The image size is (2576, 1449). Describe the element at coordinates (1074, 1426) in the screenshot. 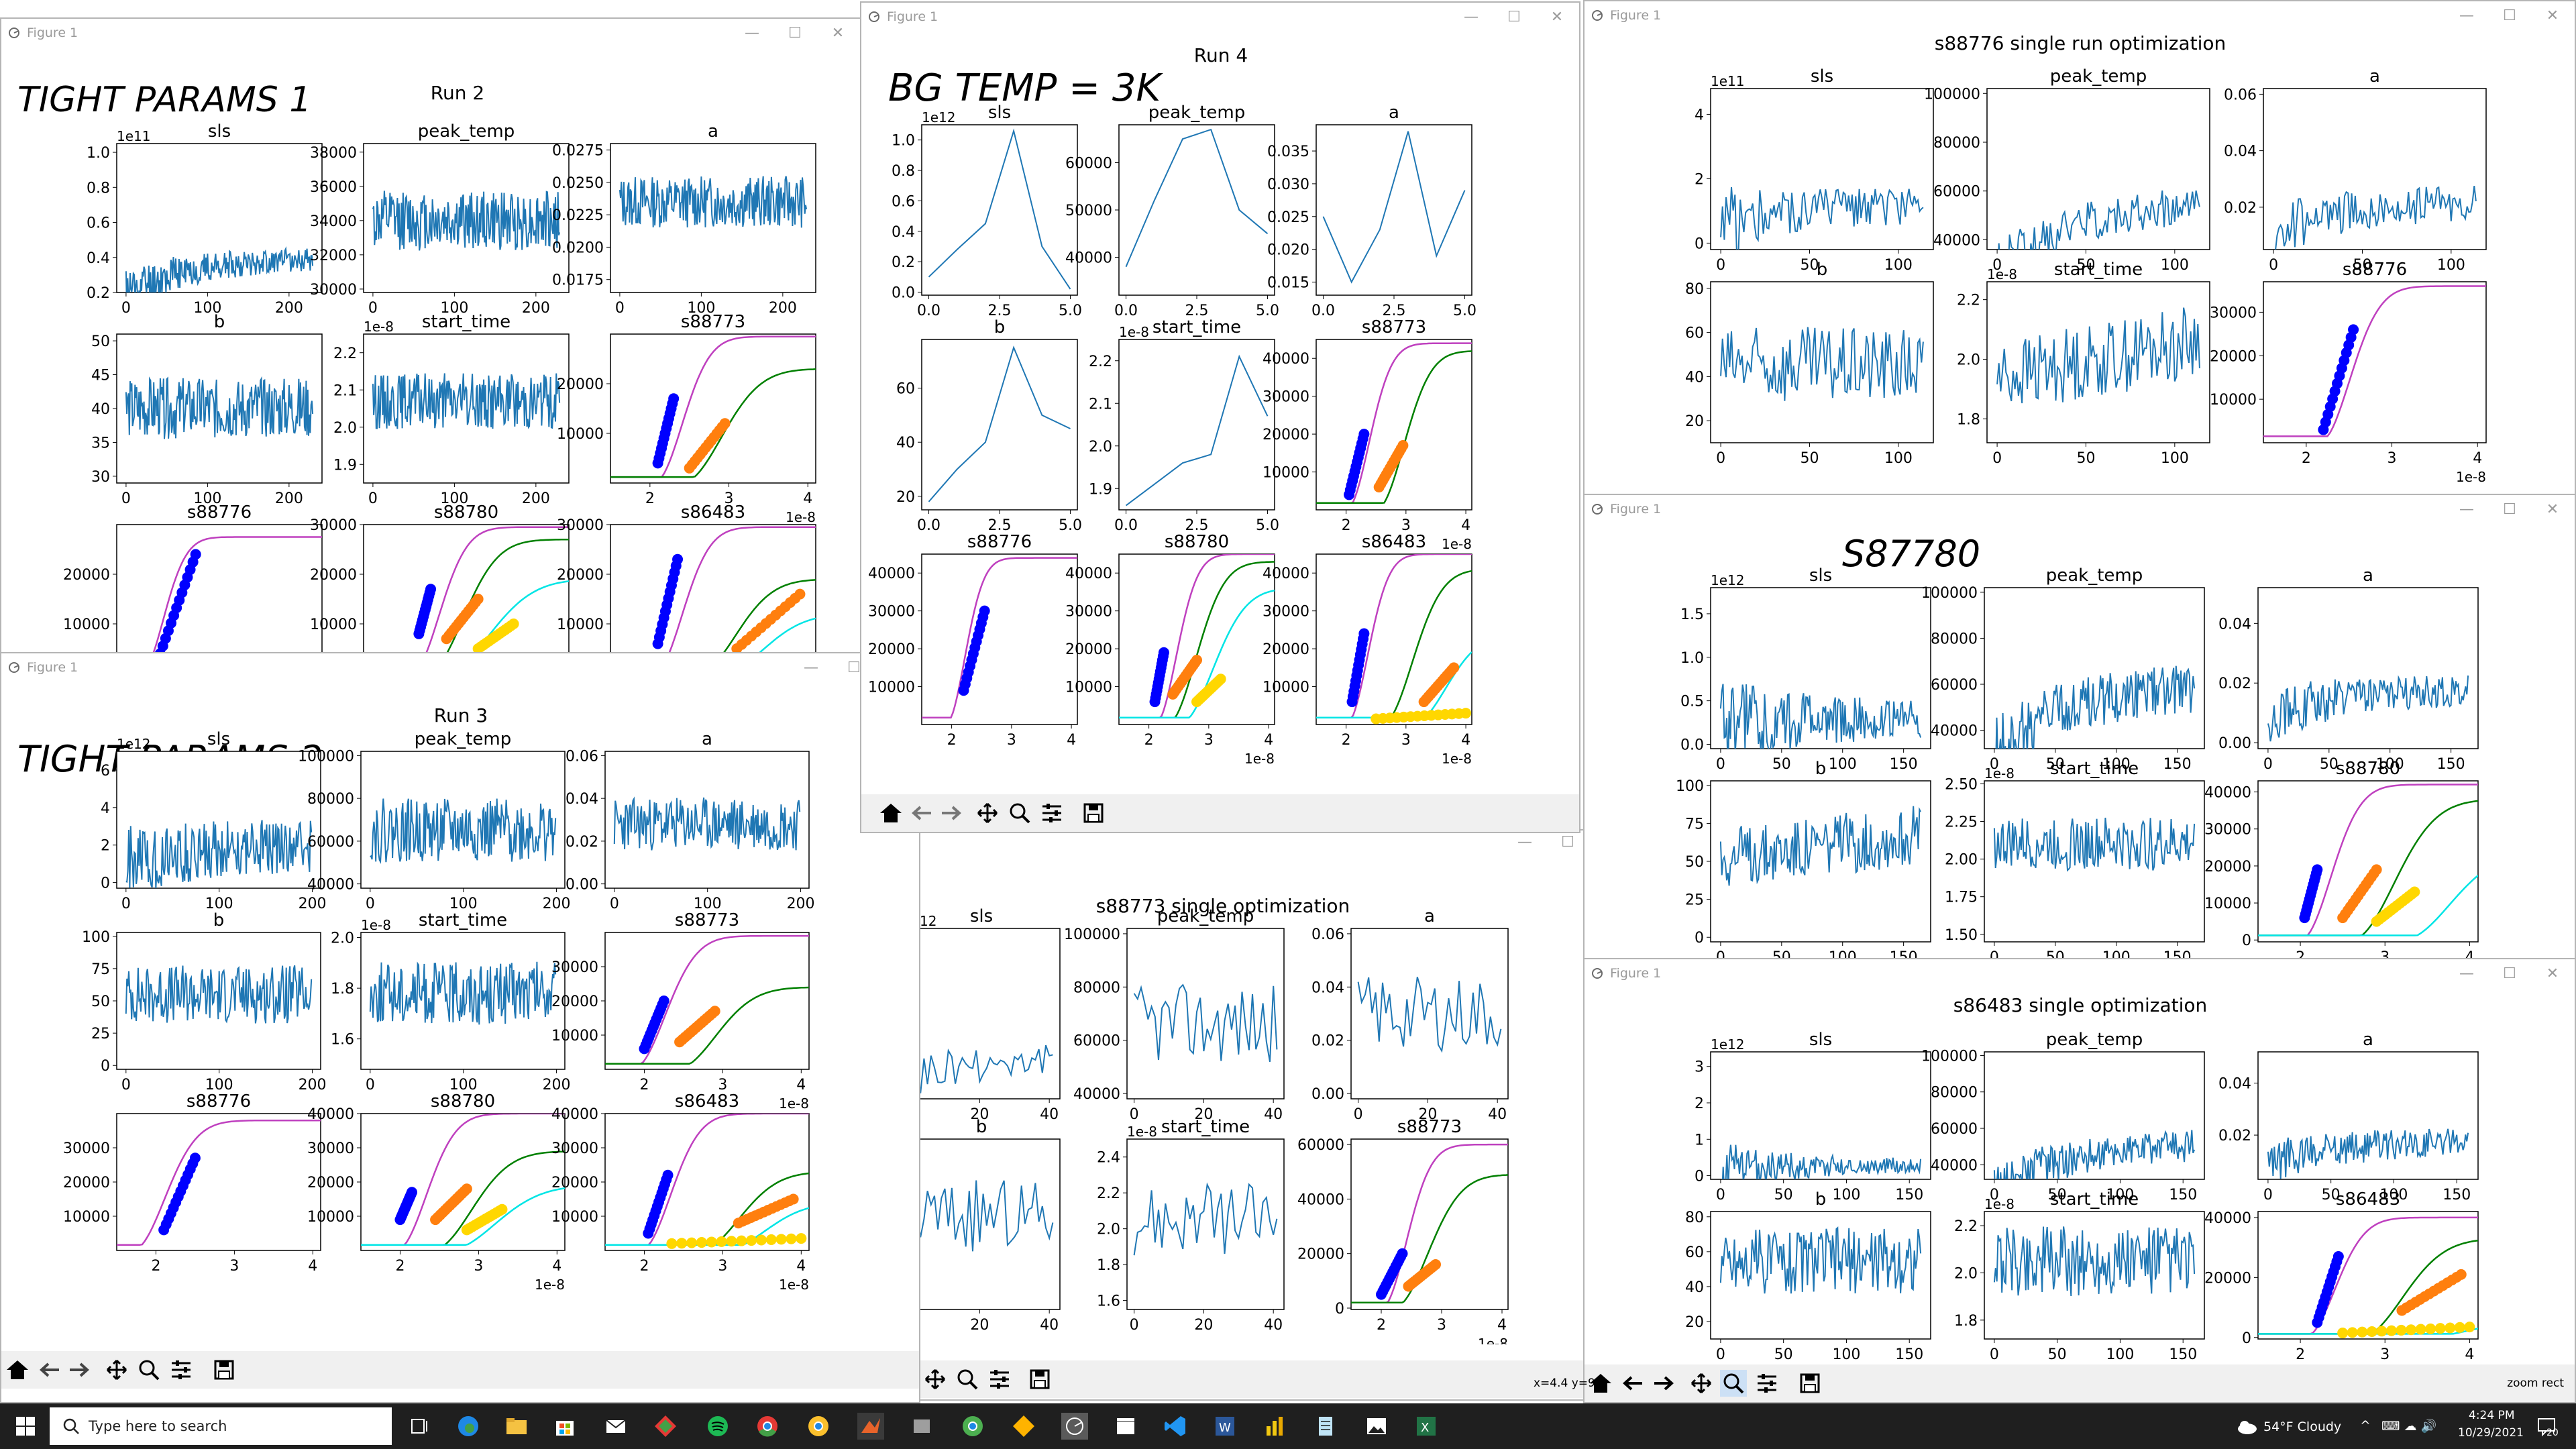

I see `matplotlib-figure-icon` at that location.